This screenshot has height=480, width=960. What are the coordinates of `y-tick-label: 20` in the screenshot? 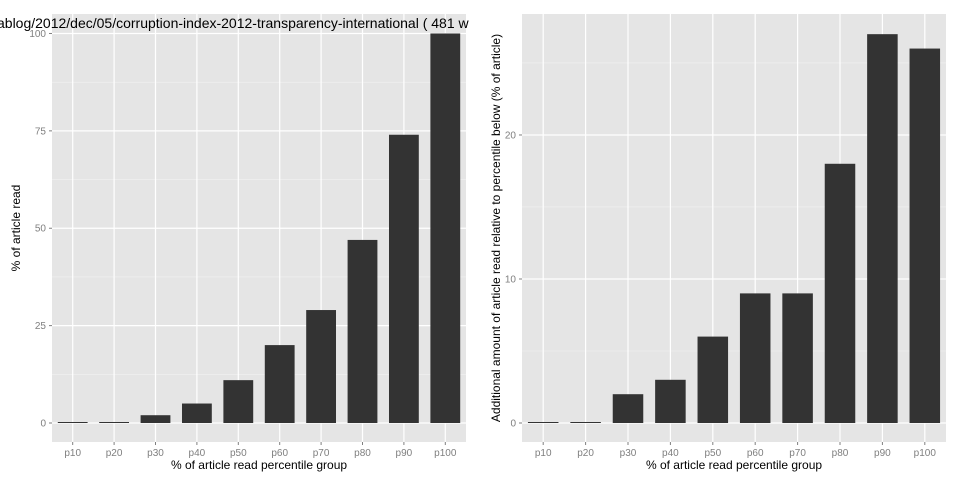 It's located at (511, 135).